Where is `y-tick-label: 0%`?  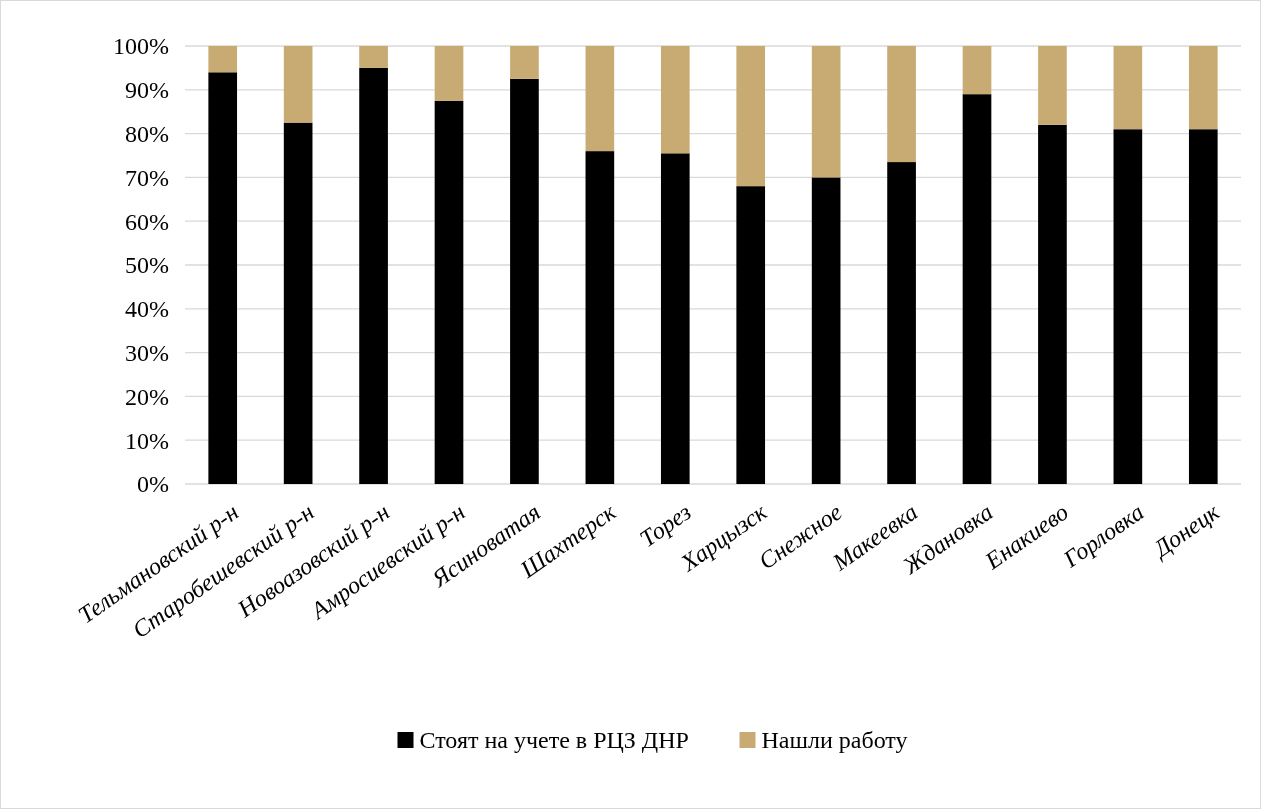 y-tick-label: 0% is located at coordinates (153, 484).